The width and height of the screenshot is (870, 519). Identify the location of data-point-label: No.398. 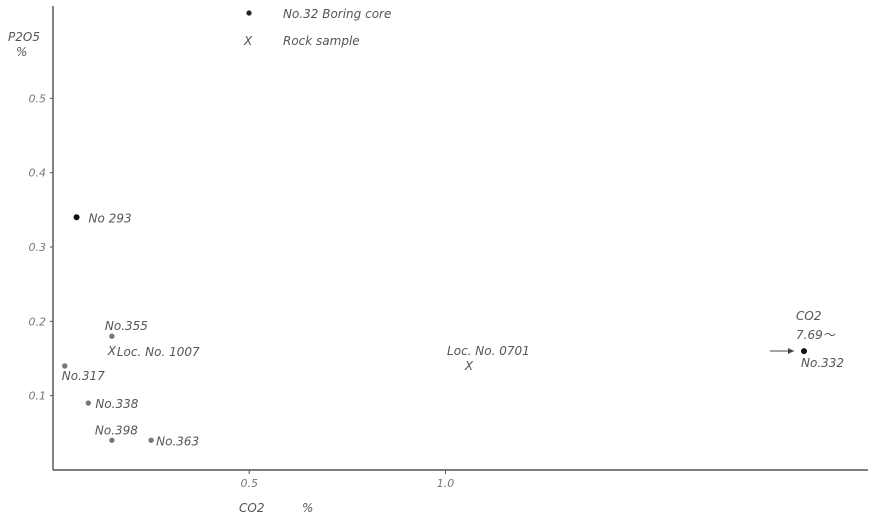
(116, 430).